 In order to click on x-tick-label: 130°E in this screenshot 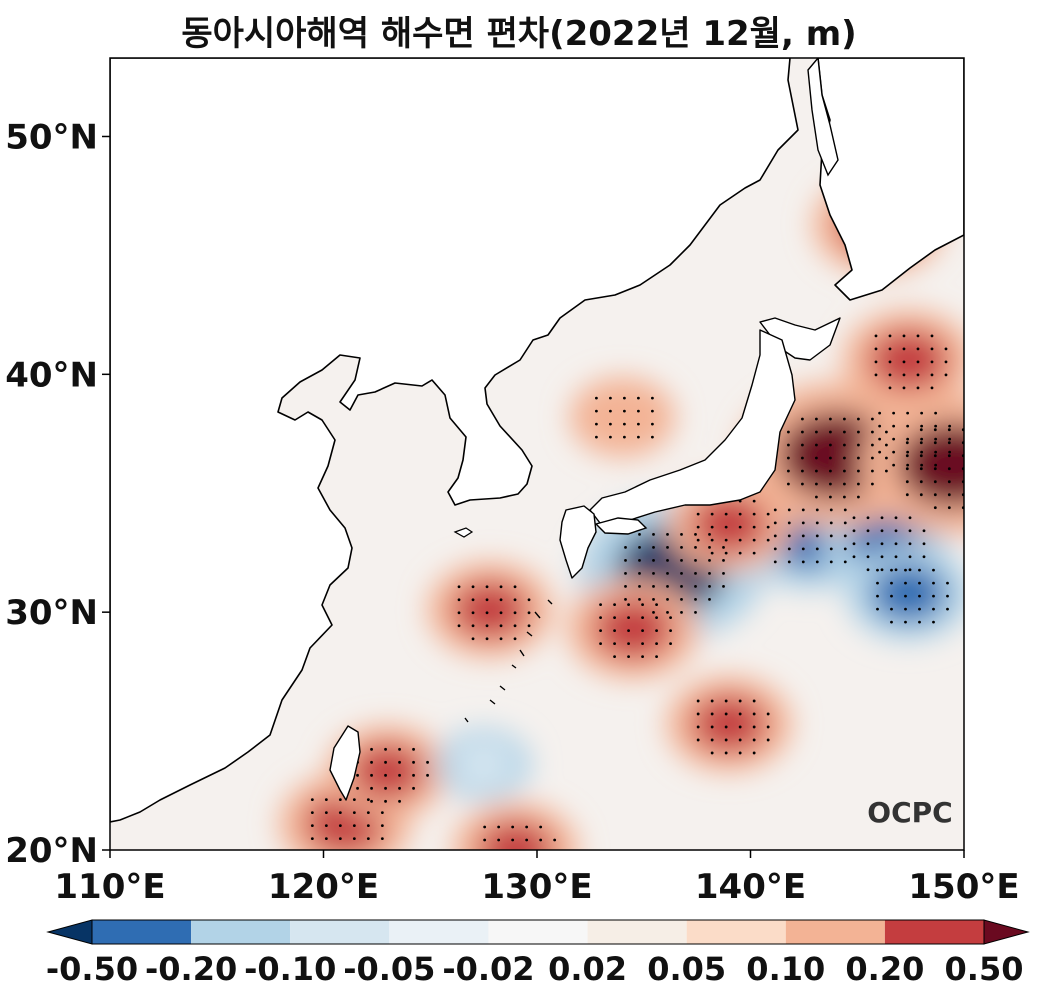, I will do `click(536, 887)`.